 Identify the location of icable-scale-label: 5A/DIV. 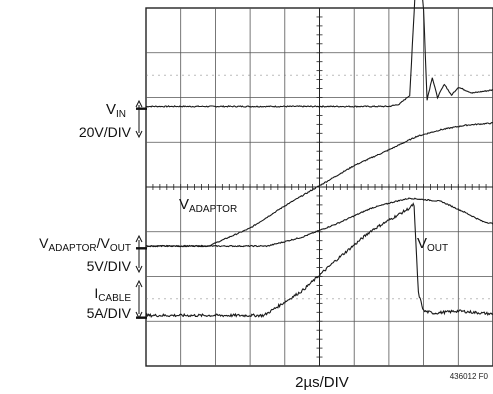
(109, 313).